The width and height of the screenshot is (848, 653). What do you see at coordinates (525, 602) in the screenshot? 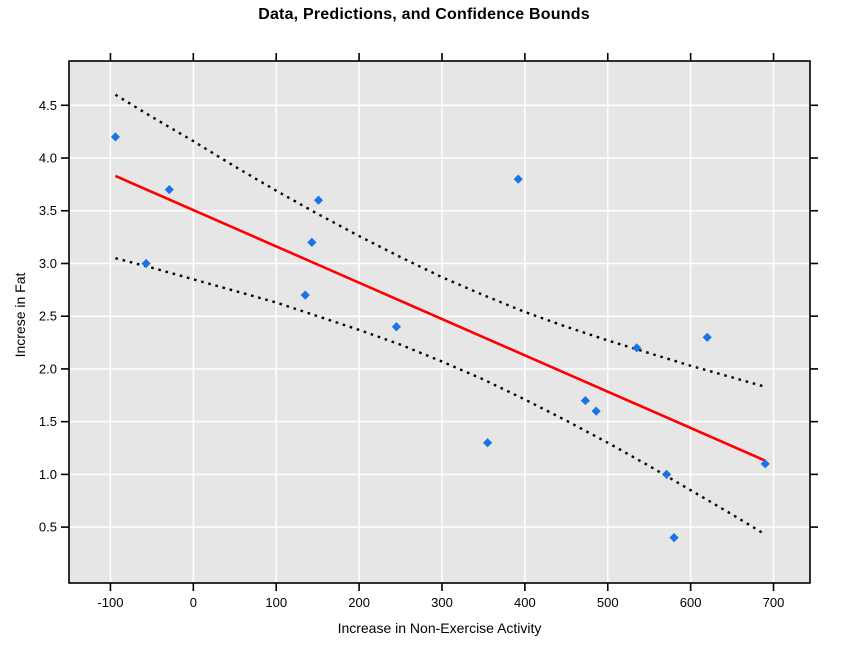
I see `x-tick-label: 400` at bounding box center [525, 602].